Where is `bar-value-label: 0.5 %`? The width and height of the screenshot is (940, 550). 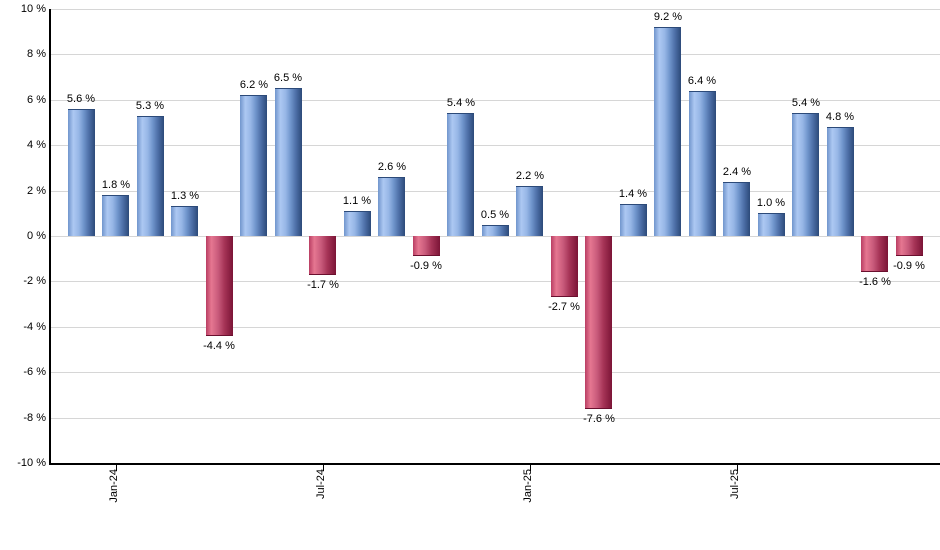 bar-value-label: 0.5 % is located at coordinates (495, 215).